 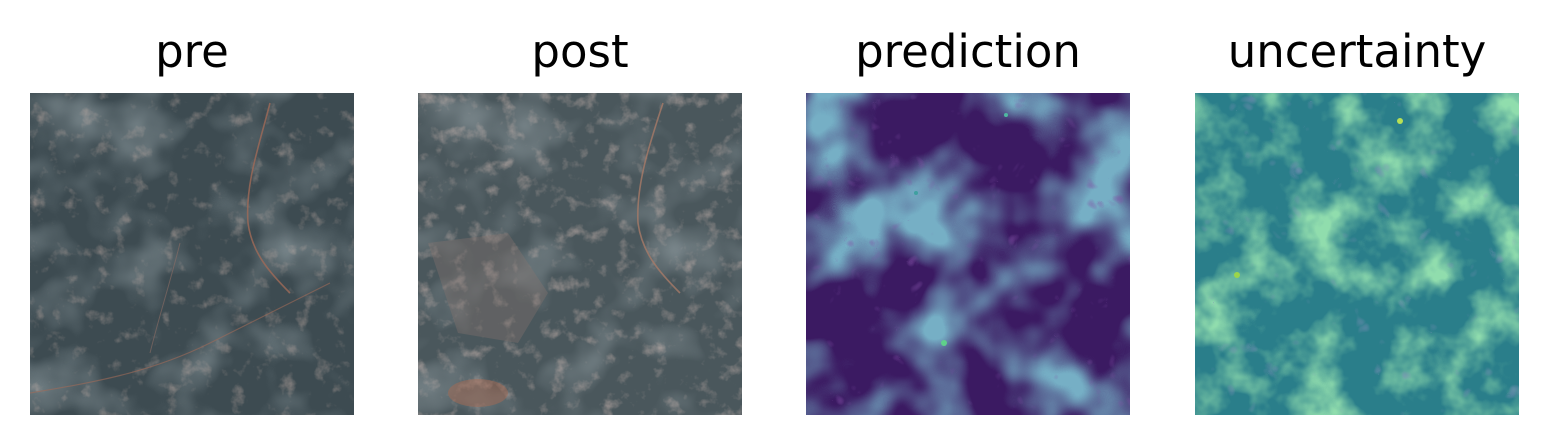 What do you see at coordinates (192, 51) in the screenshot?
I see `panel-title-pre: pre` at bounding box center [192, 51].